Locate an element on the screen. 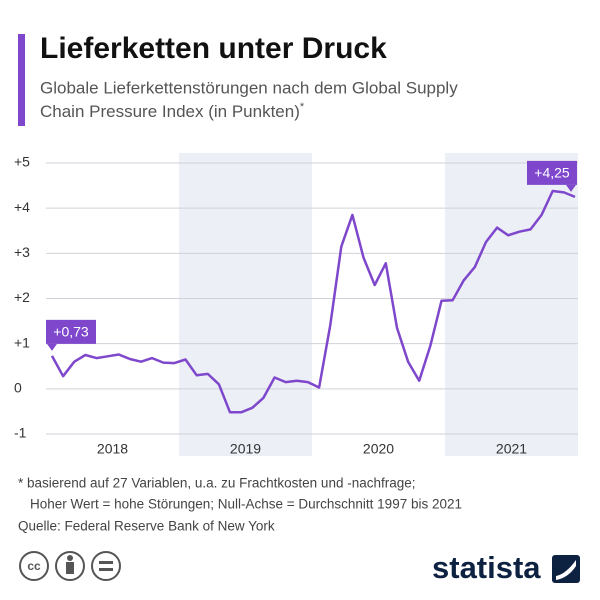 This screenshot has height=600, width=600. x-band-label: 2018 is located at coordinates (112, 449).